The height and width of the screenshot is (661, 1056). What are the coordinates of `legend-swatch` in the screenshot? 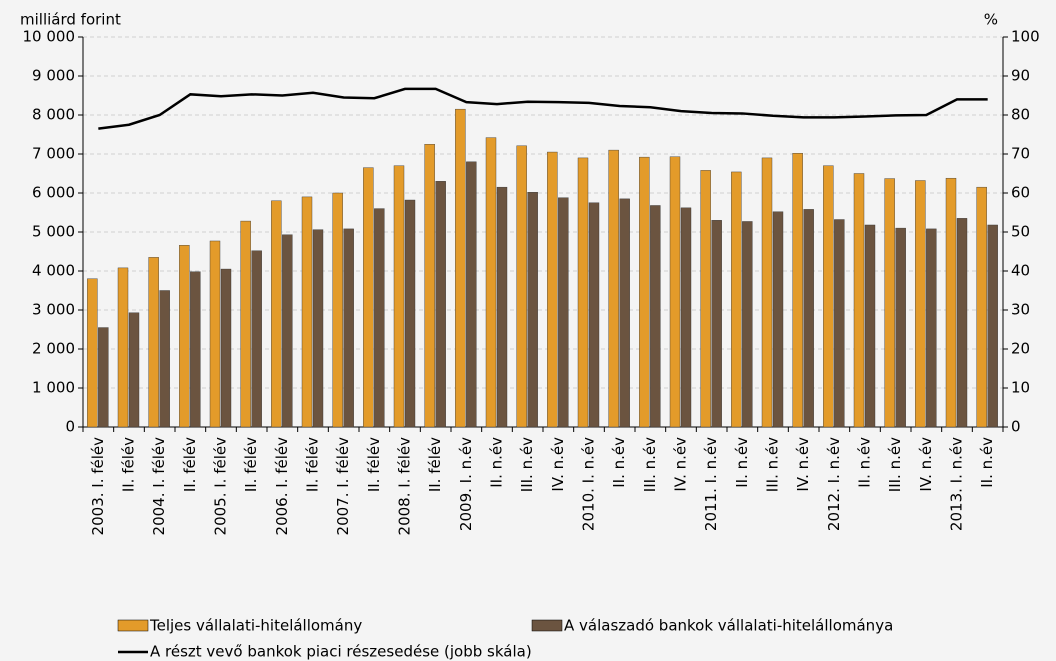 It's located at (133, 625).